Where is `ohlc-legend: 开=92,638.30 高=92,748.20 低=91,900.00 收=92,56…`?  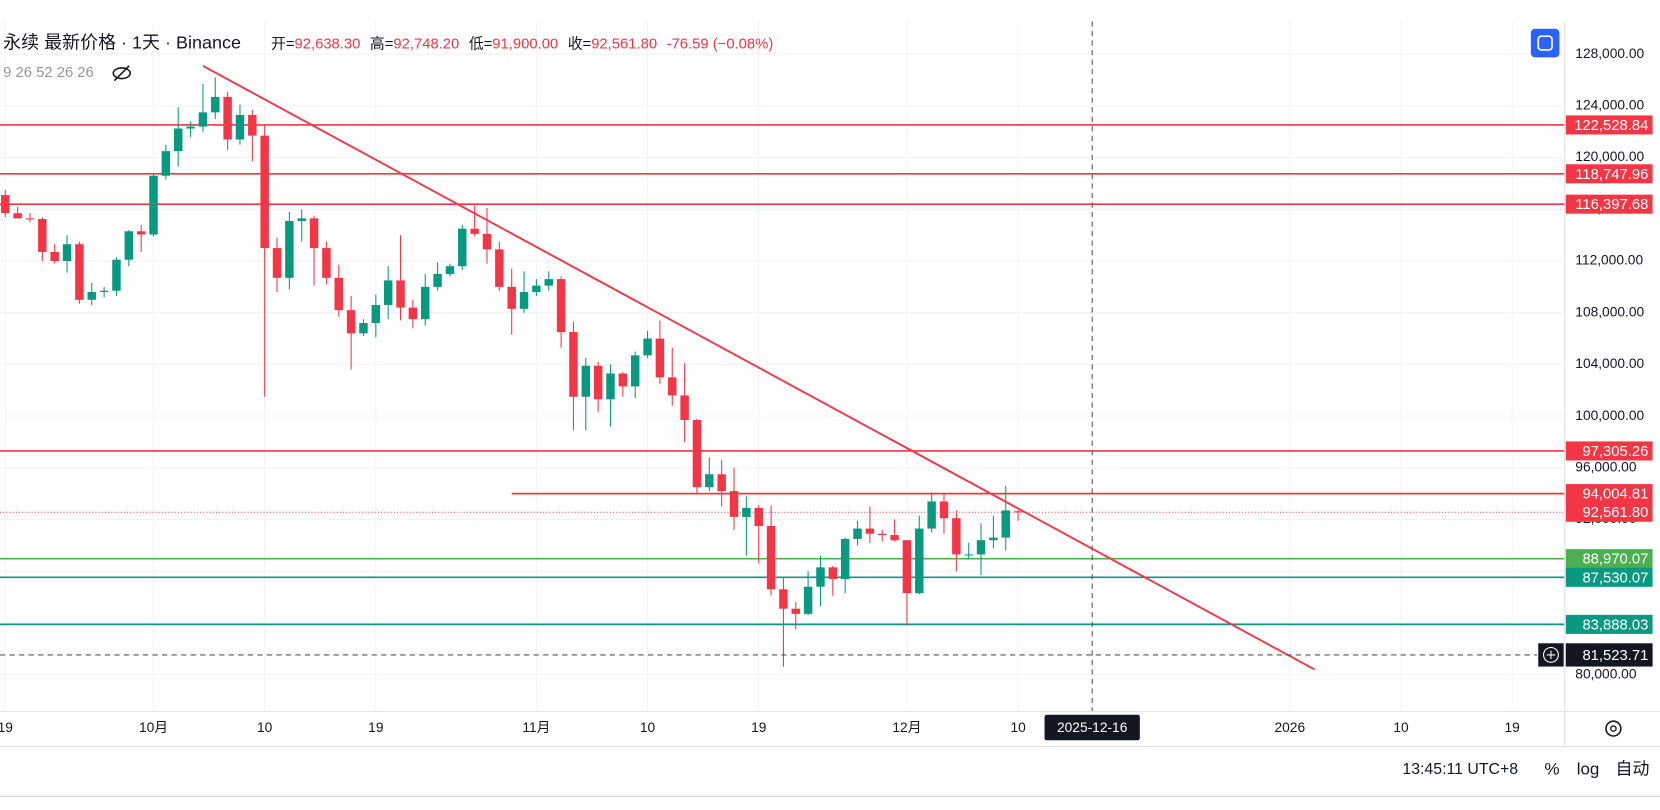 ohlc-legend: 开=92,638.30 高=92,748.20 低=91,900.00 收=92,56… is located at coordinates (522, 44).